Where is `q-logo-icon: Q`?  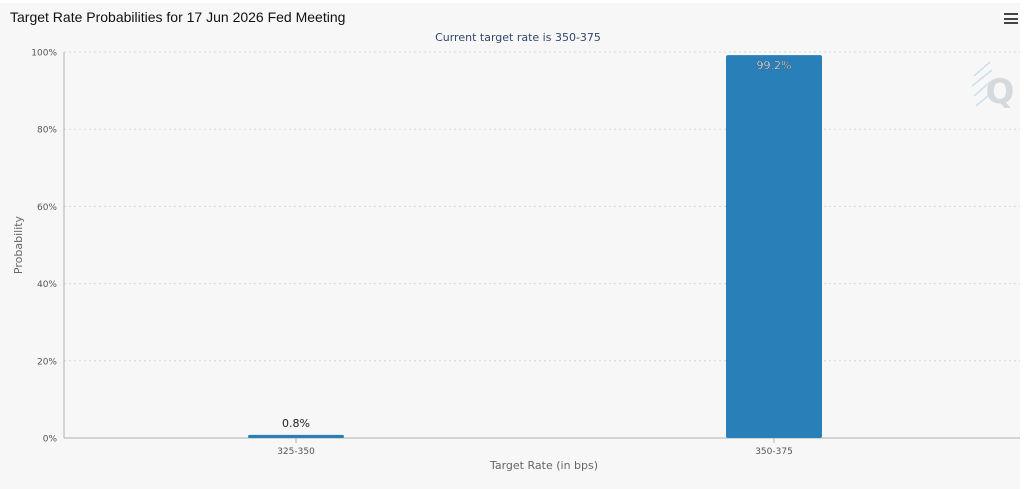
q-logo-icon: Q is located at coordinates (993, 86).